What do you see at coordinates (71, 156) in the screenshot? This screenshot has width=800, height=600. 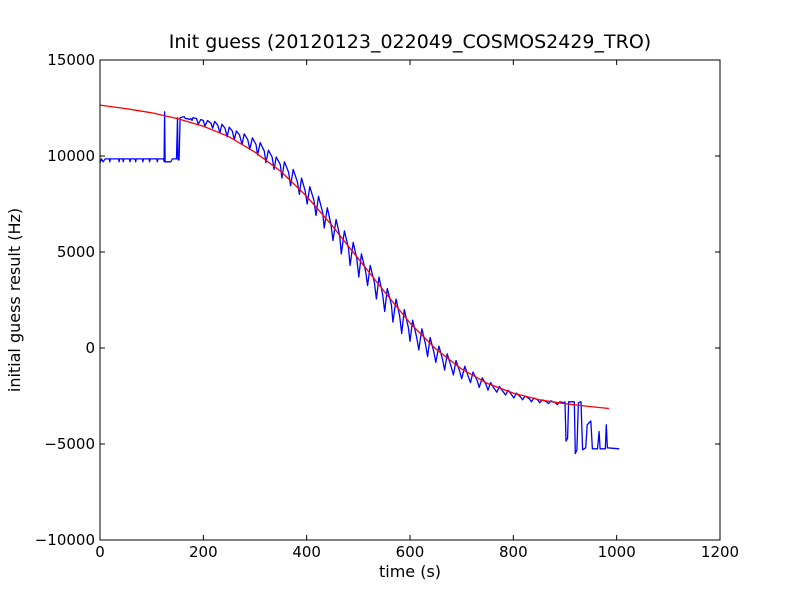 I see `y-tick-label: 10000` at bounding box center [71, 156].